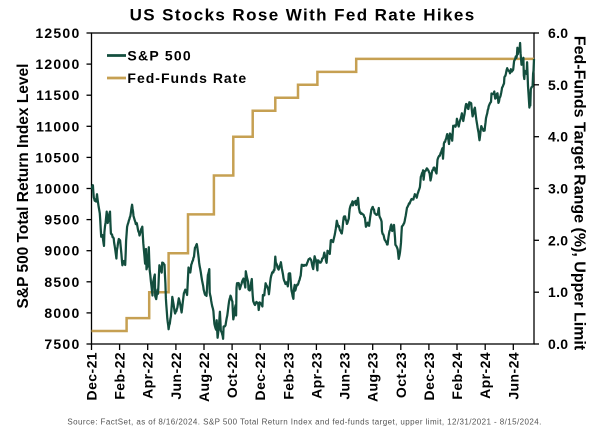  I want to click on svg-text: 0.0, so click(558, 344).